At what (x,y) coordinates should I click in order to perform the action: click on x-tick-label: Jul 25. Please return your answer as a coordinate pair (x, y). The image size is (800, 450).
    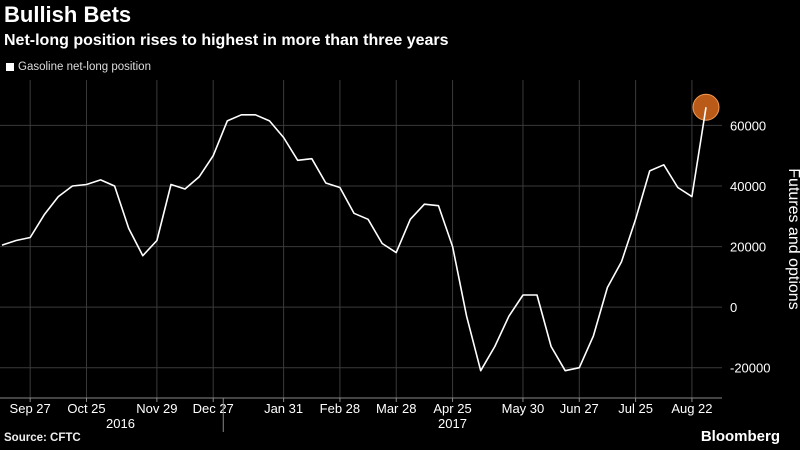
    Looking at the image, I should click on (635, 408).